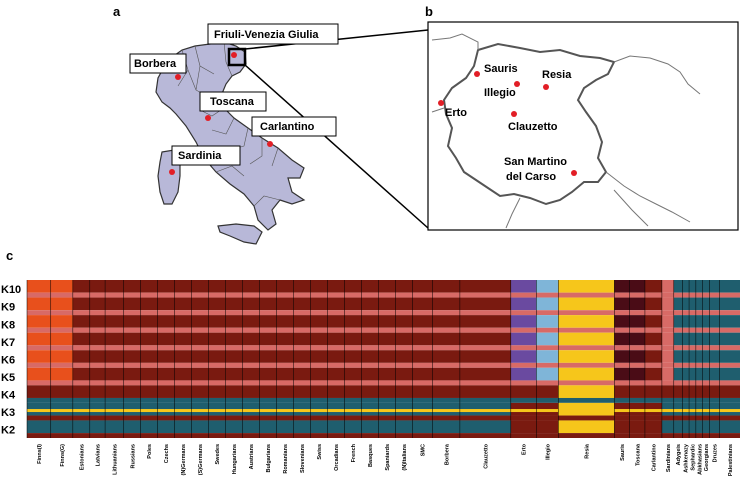 This screenshot has width=740, height=483. I want to click on map-point-carlantino, so click(270, 144).